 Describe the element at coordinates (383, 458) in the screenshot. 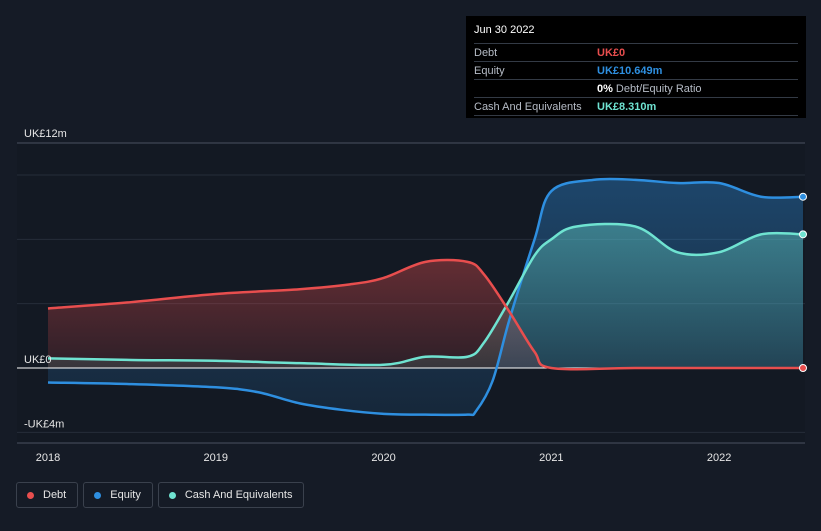

I see `x-tick-label-2020: 2020` at that location.